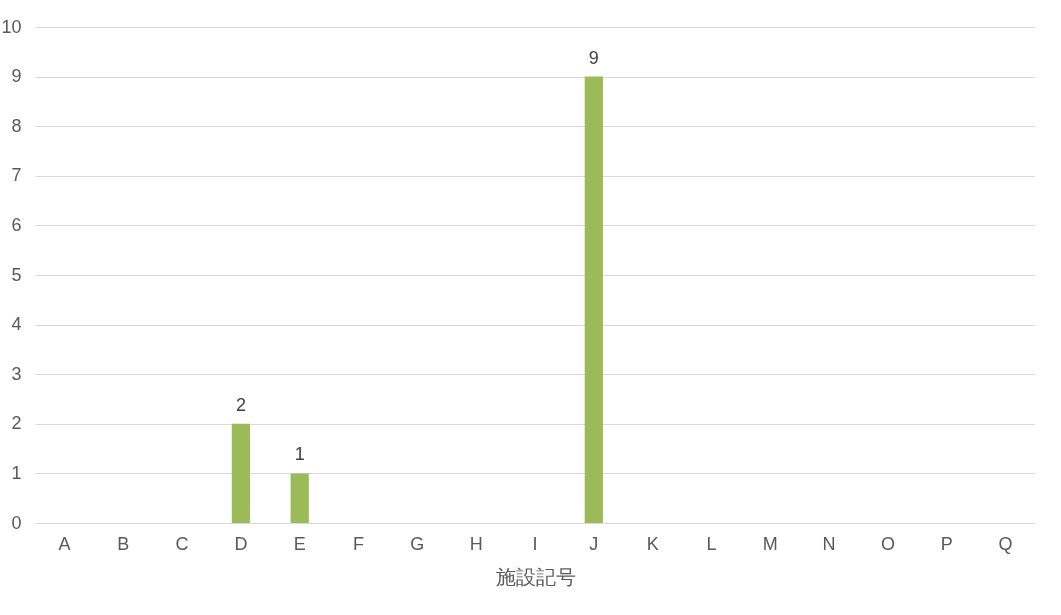 Image resolution: width=1061 pixels, height=615 pixels. I want to click on data-label: 1, so click(299, 454).